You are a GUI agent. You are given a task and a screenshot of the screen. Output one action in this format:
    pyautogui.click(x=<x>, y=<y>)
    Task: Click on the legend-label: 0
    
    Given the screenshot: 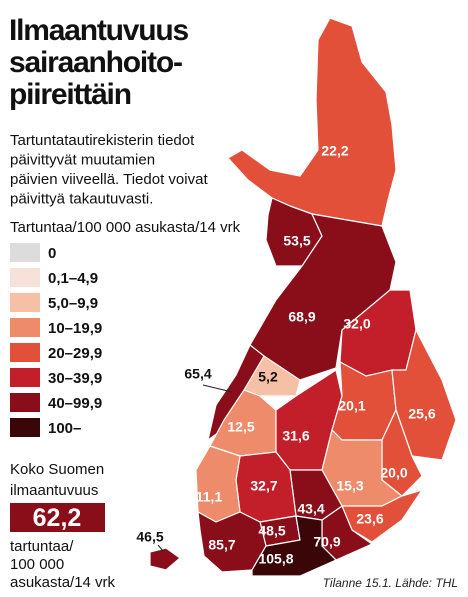 What is the action you would take?
    pyautogui.click(x=52, y=253)
    